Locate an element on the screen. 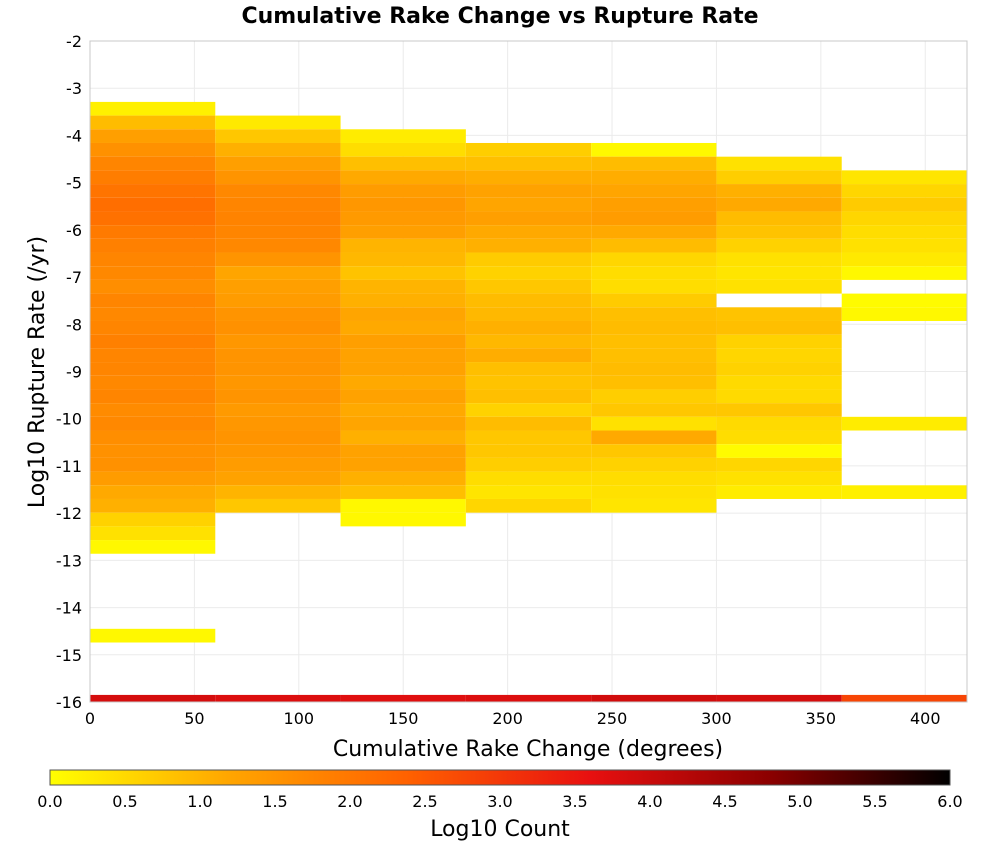 The width and height of the screenshot is (1000, 850). x-axis-label: Cumulative Rake Change (degrees) is located at coordinates (528, 749).